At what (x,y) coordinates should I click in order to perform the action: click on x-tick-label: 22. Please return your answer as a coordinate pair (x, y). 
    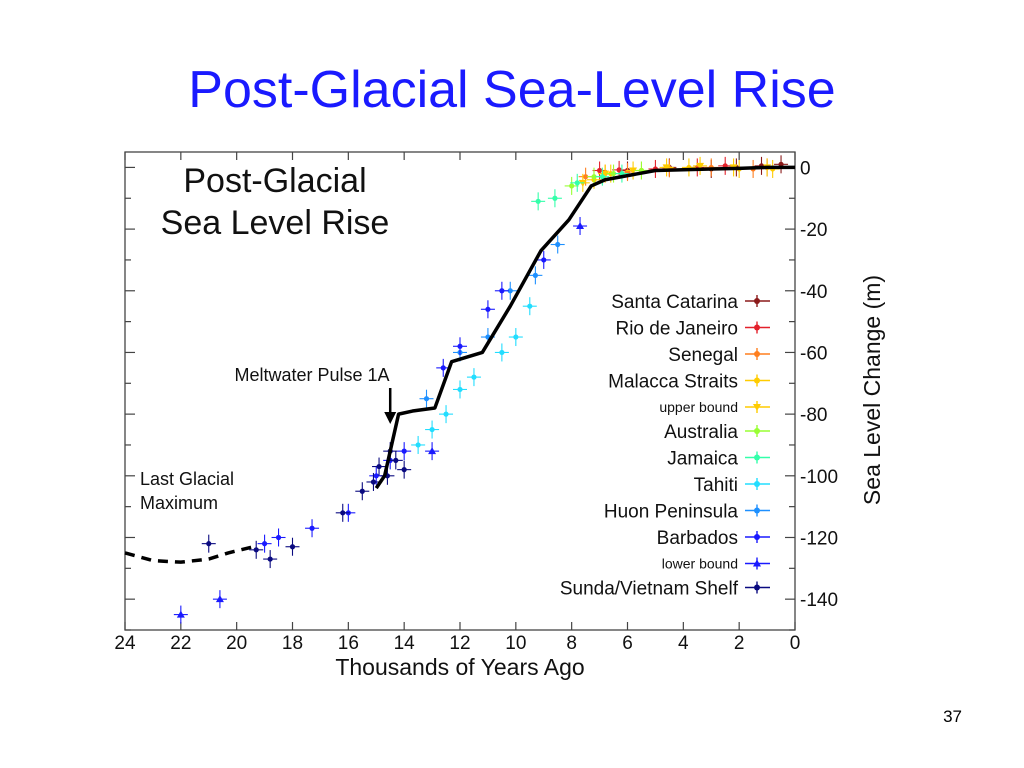
    Looking at the image, I should click on (180, 643).